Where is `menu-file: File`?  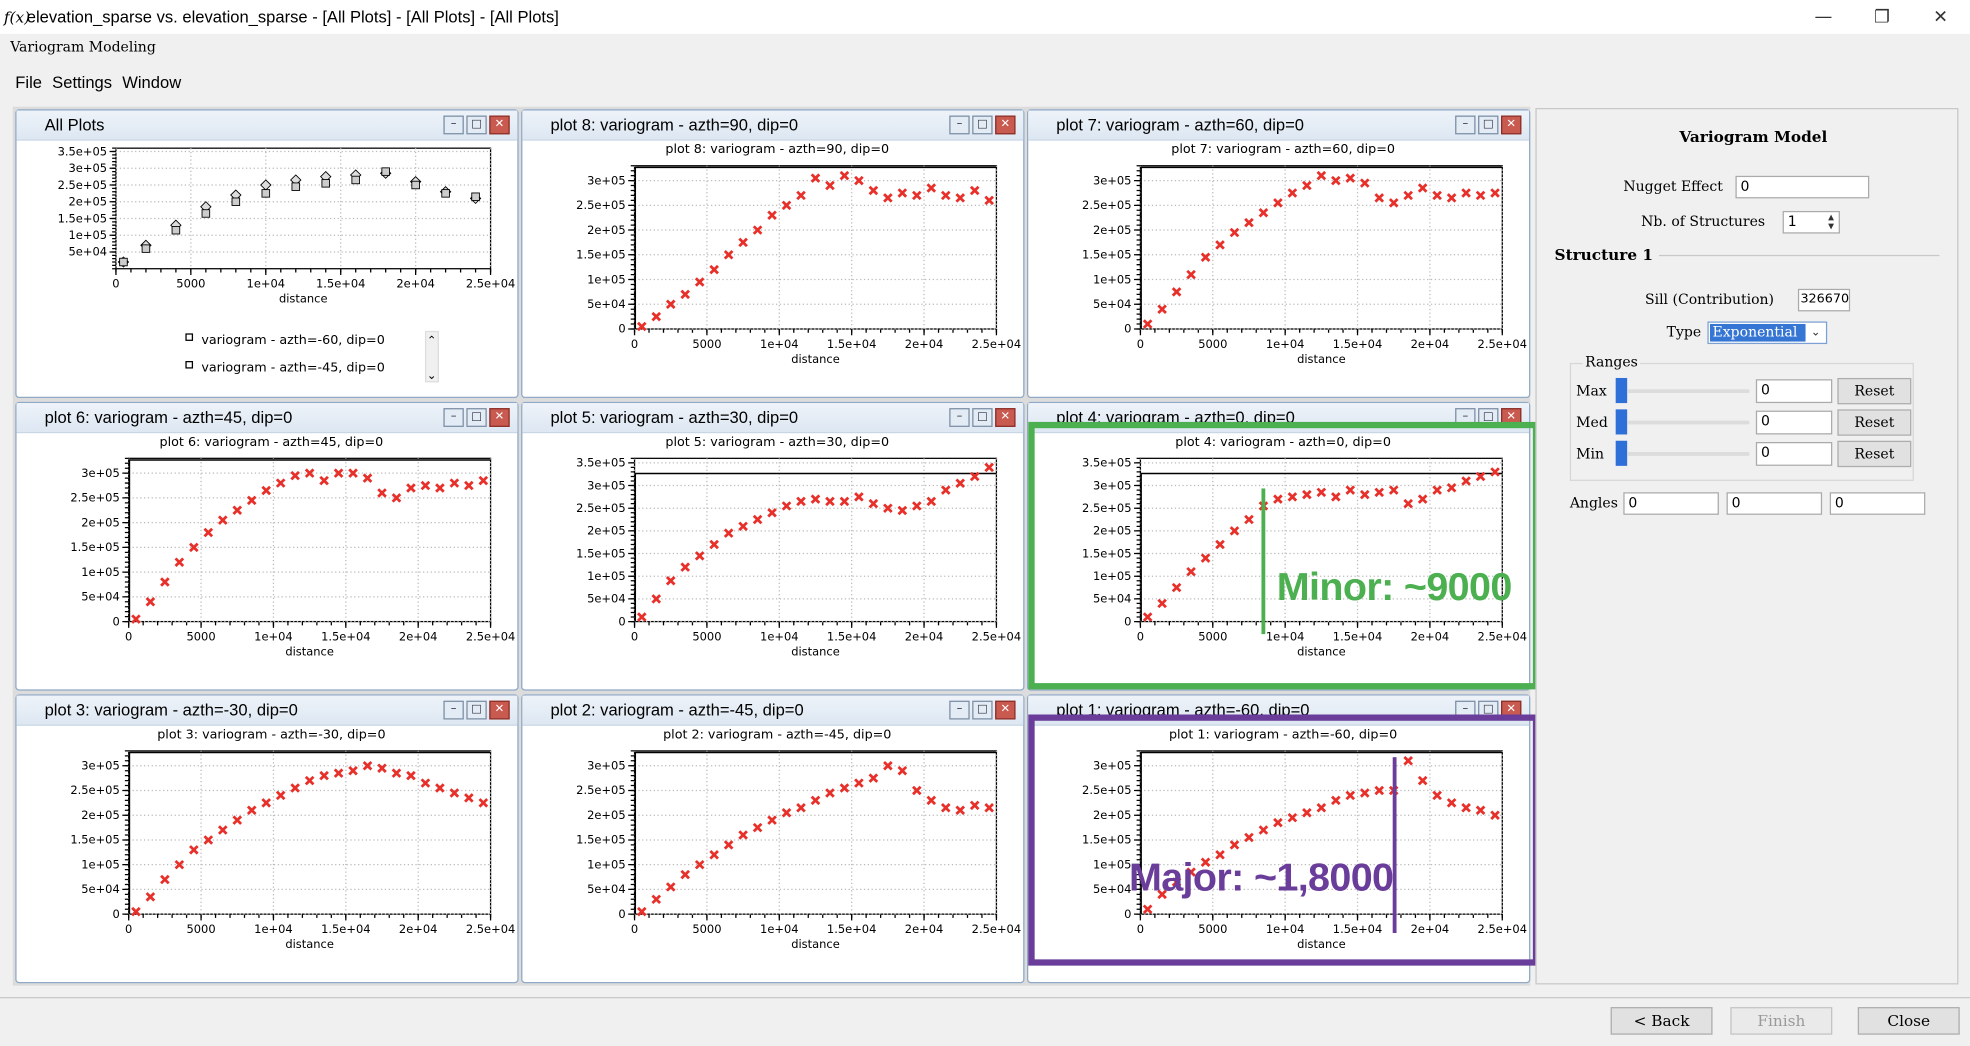
menu-file: File is located at coordinates (28, 82).